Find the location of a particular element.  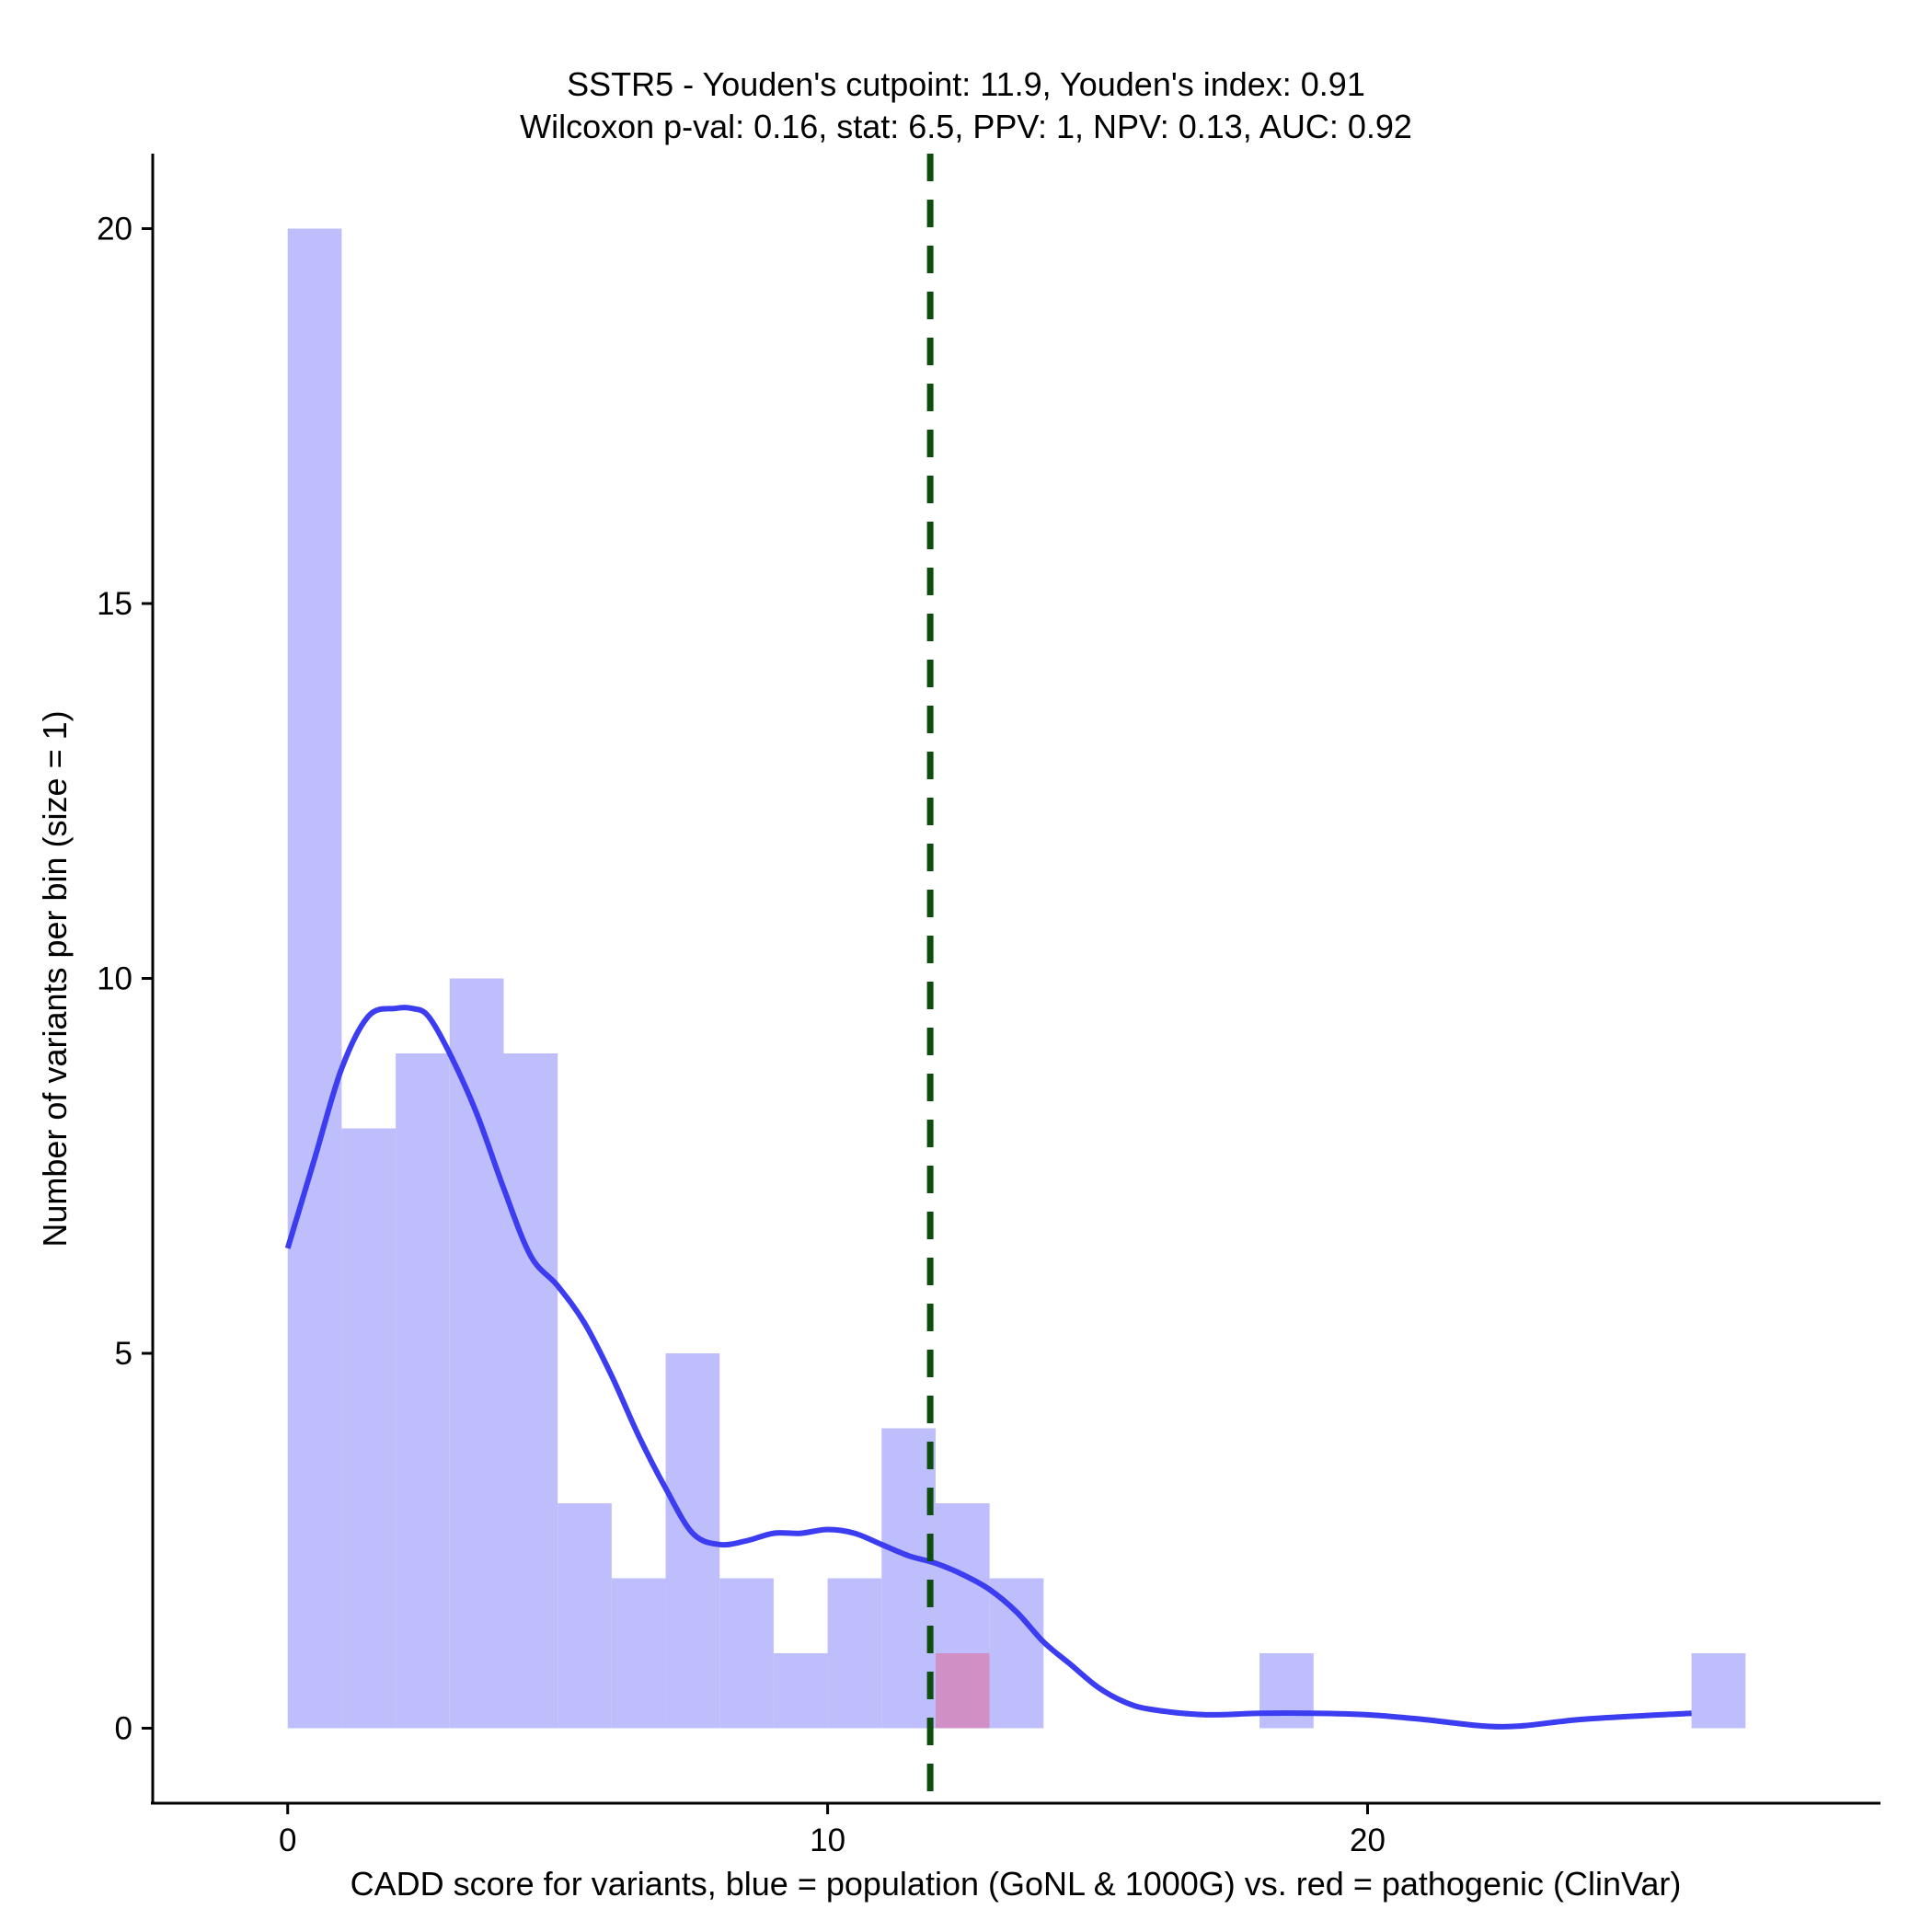

y-tick-label: 5 is located at coordinates (123, 1354).